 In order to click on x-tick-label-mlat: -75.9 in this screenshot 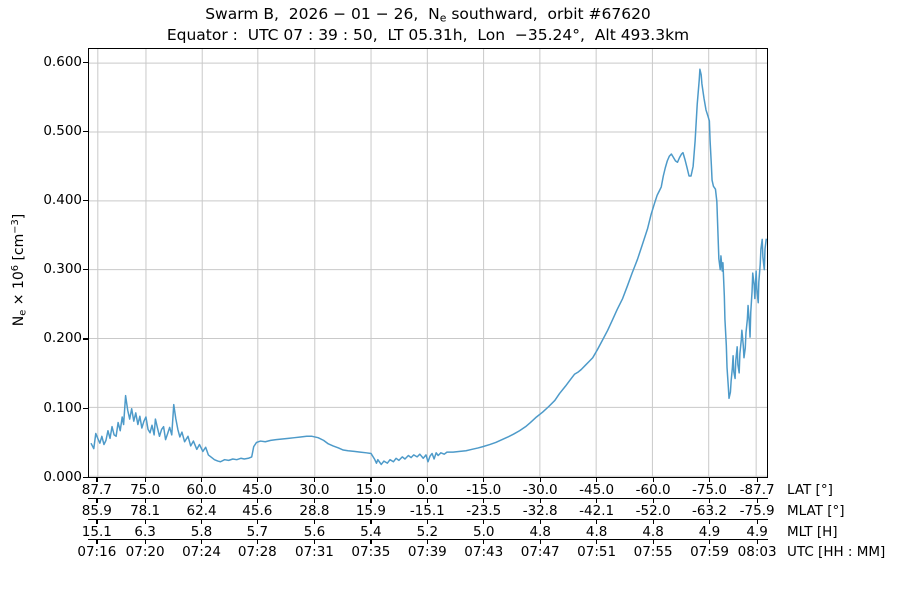, I will do `click(757, 511)`.